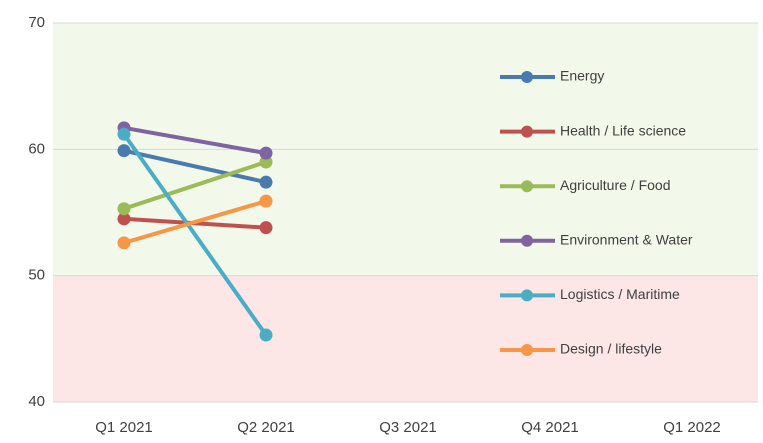 Image resolution: width=763 pixels, height=443 pixels. I want to click on legend-label: Agriculture / Food, so click(615, 185).